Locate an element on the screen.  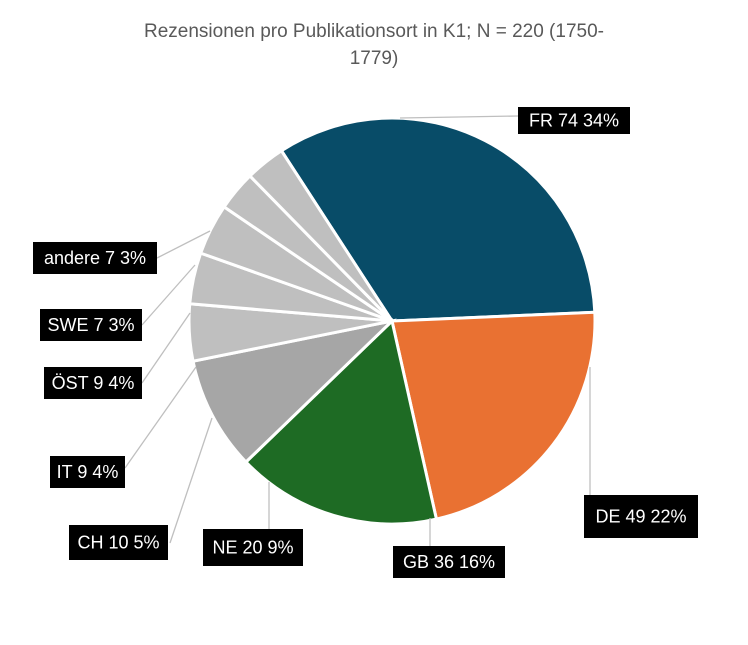
data-label-de: DE 49 22% is located at coordinates (641, 516).